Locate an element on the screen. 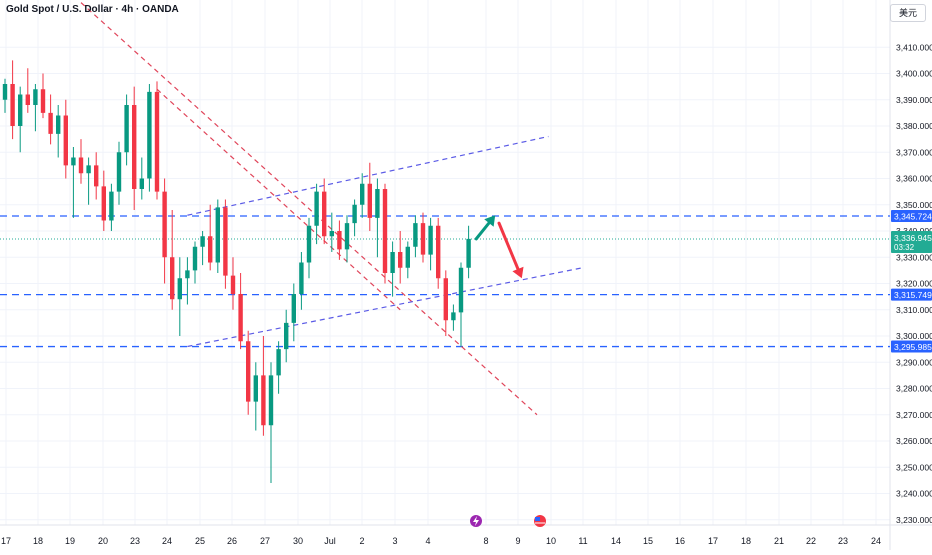 Image resolution: width=932 pixels, height=555 pixels. x-tick-label: 30 is located at coordinates (298, 541).